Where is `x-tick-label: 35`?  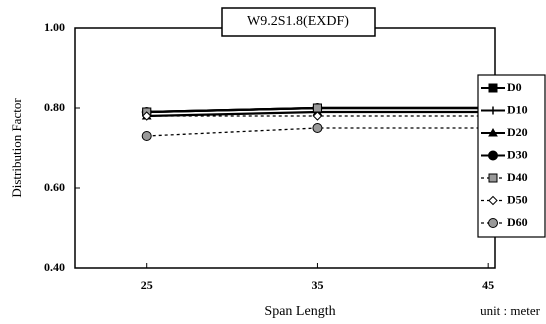 x-tick-label: 35 is located at coordinates (317, 285).